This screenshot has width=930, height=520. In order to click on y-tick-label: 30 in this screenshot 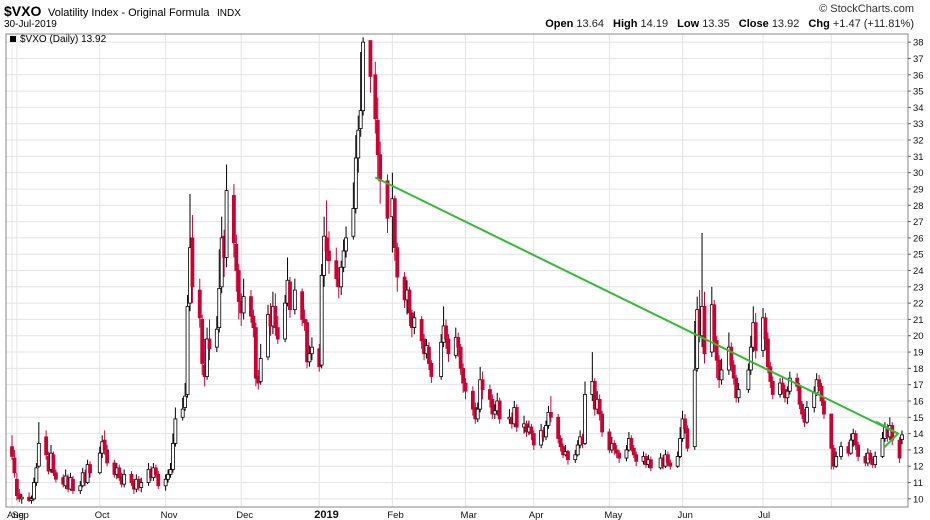, I will do `click(918, 173)`.